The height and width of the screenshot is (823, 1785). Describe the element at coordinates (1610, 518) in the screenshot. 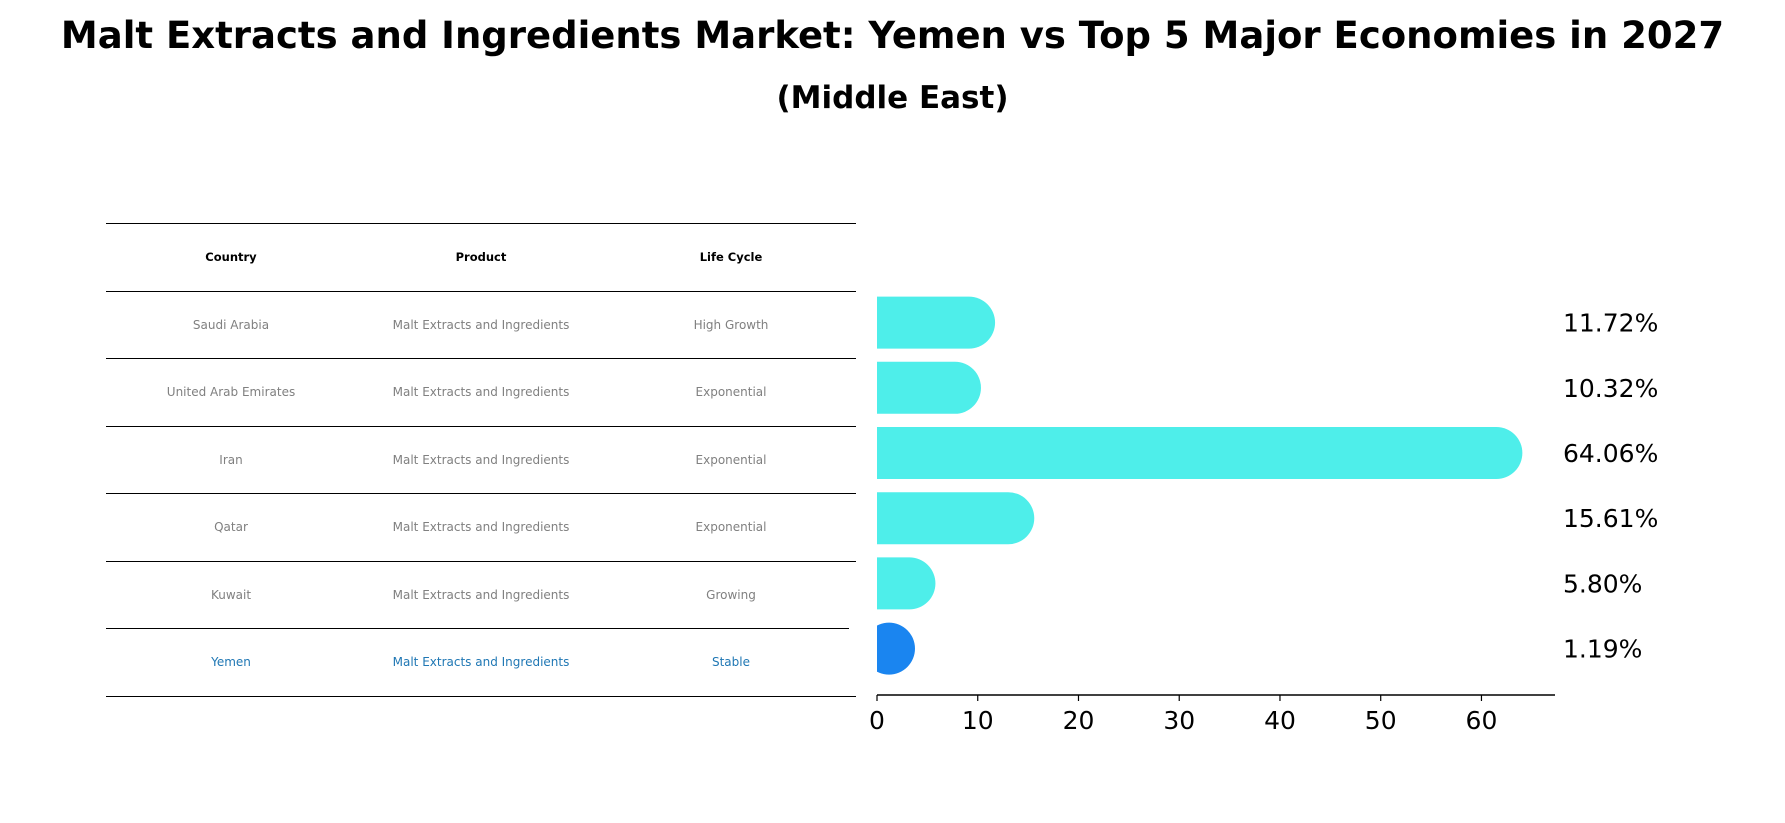

I see `value-label: 15.61%` at that location.